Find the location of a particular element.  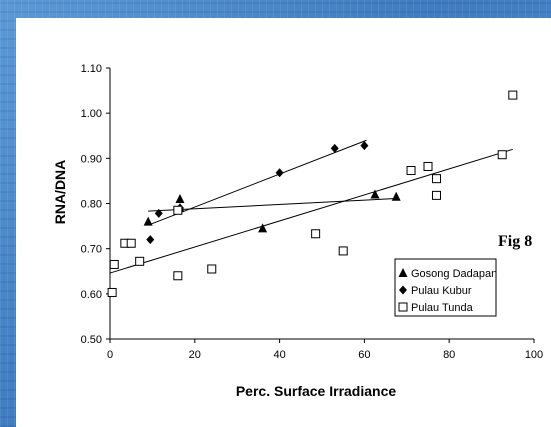

x-tick-label: 20 is located at coordinates (195, 355).